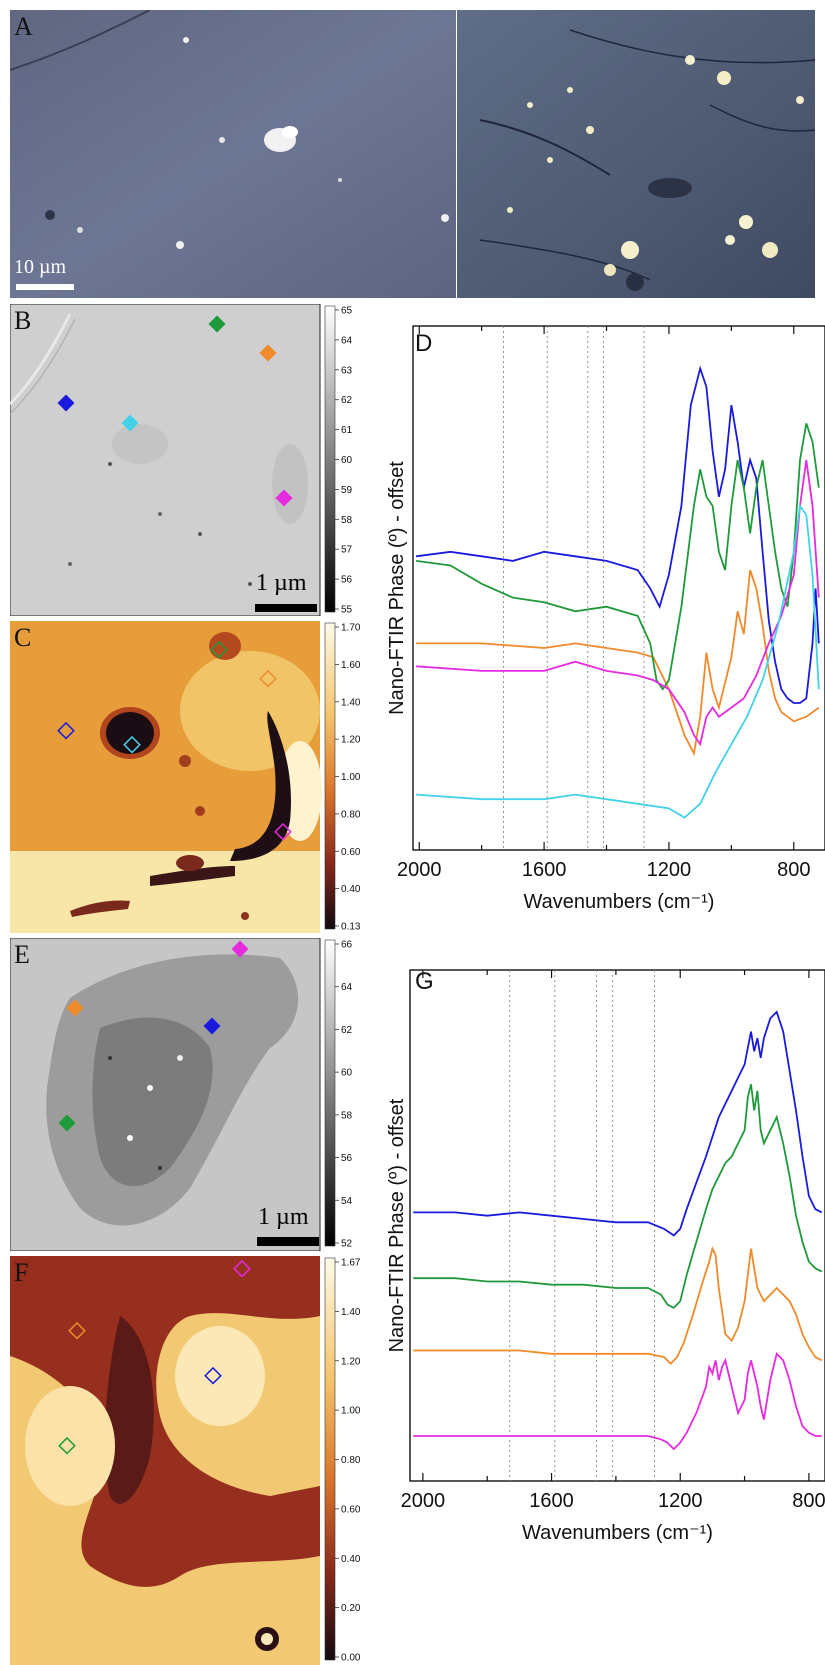  I want to click on panel-f-amplitude: 1.67 1.40 1.20 1.00 0.80 0.60 0.40 0.20 0.00 F, so click(190, 1460).